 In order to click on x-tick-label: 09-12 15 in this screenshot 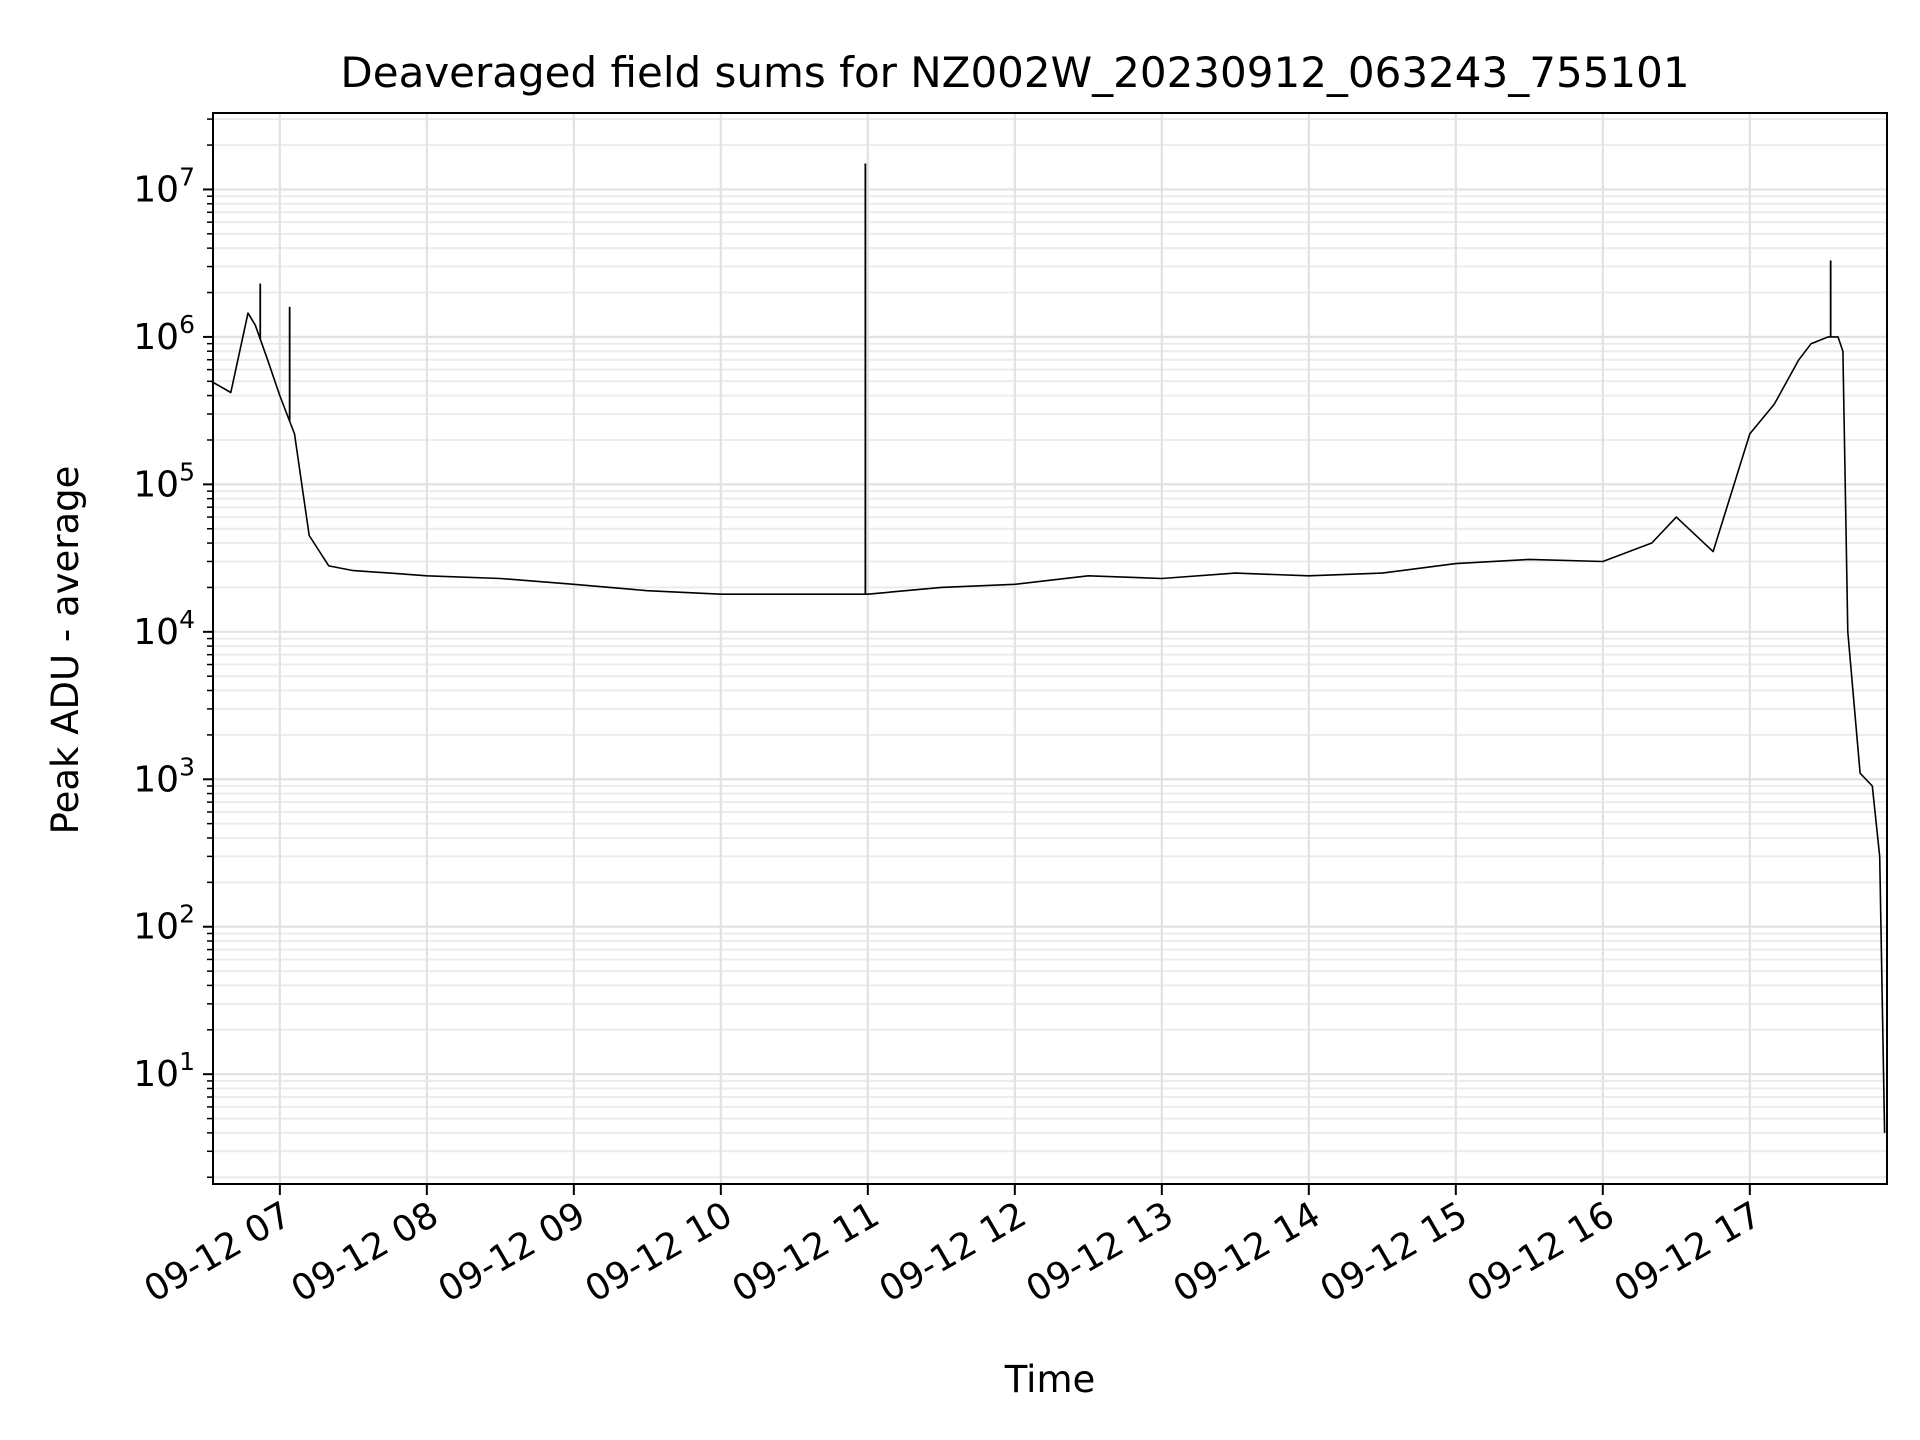, I will do `click(1394, 1252)`.